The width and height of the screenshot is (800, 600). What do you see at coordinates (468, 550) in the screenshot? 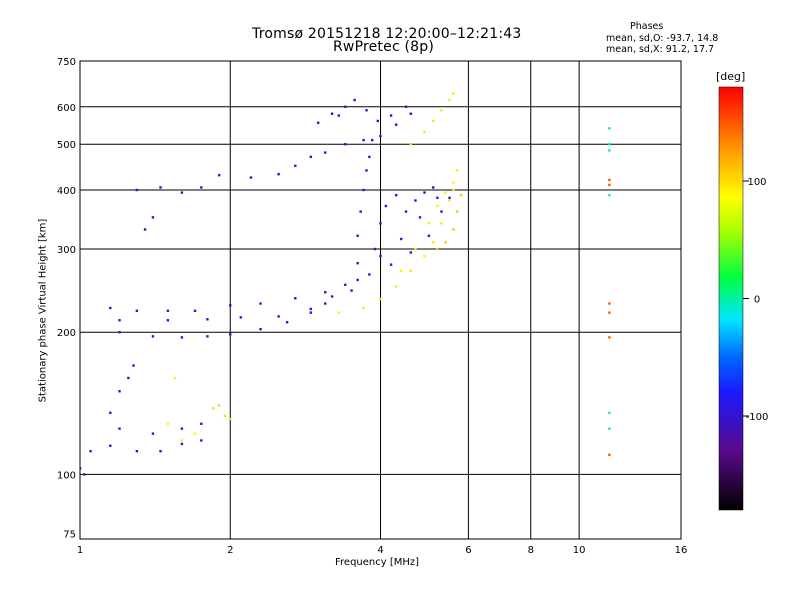
I see `x-tick-label: 6` at bounding box center [468, 550].